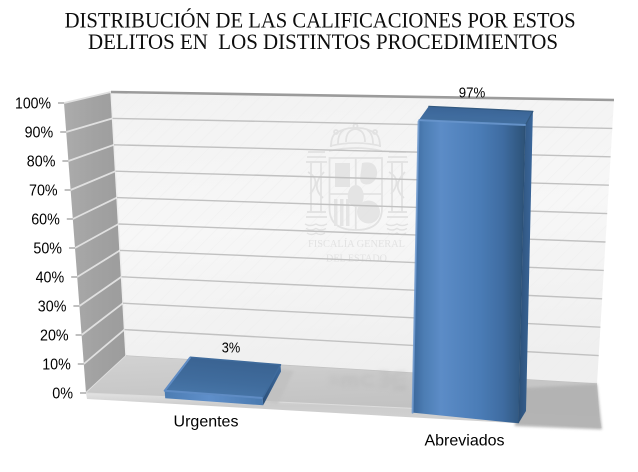 Image resolution: width=638 pixels, height=472 pixels. What do you see at coordinates (356, 244) in the screenshot?
I see `svg-text: FISCALÍA GENERAL` at bounding box center [356, 244].